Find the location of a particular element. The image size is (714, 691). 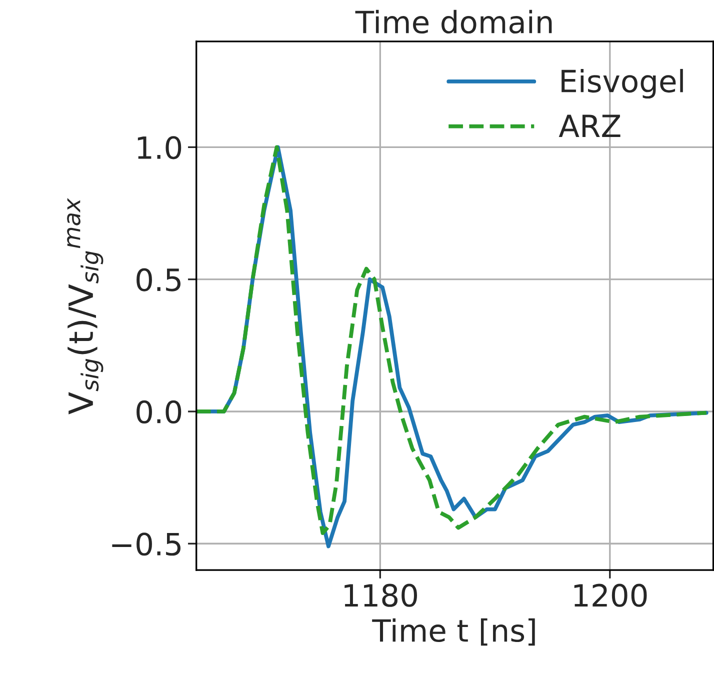

y-tick-label: 0.0 is located at coordinates (159, 412).